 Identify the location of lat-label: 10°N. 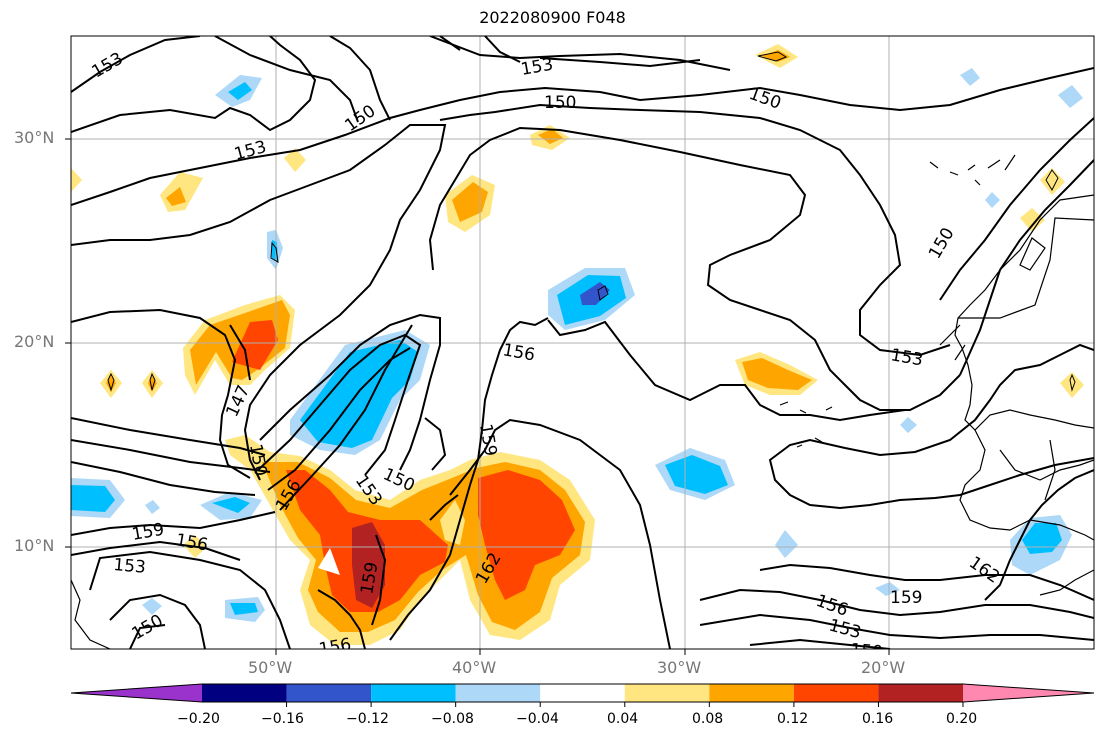
(34, 545).